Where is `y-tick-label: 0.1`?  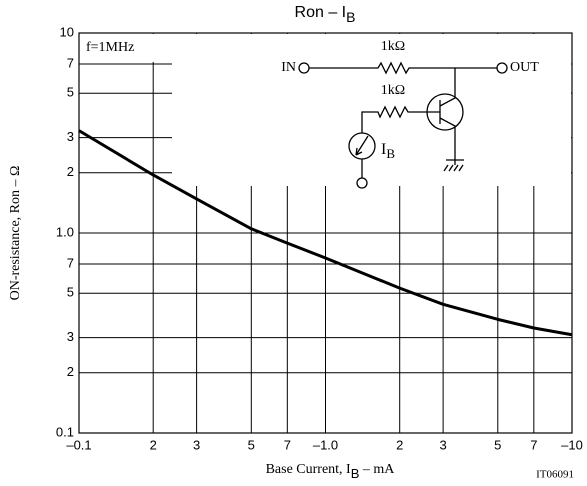
y-tick-label: 0.1 is located at coordinates (65, 431).